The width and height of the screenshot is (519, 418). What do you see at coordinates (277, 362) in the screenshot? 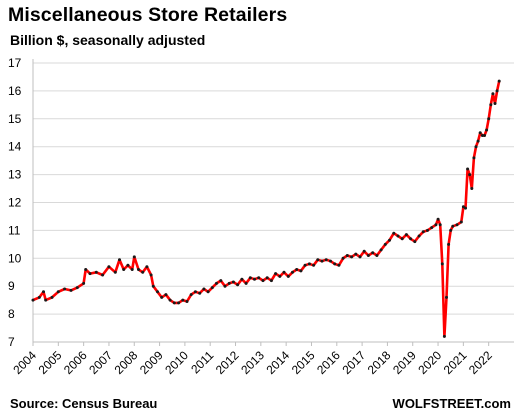
I see `x-tick-label: 2014` at bounding box center [277, 362].